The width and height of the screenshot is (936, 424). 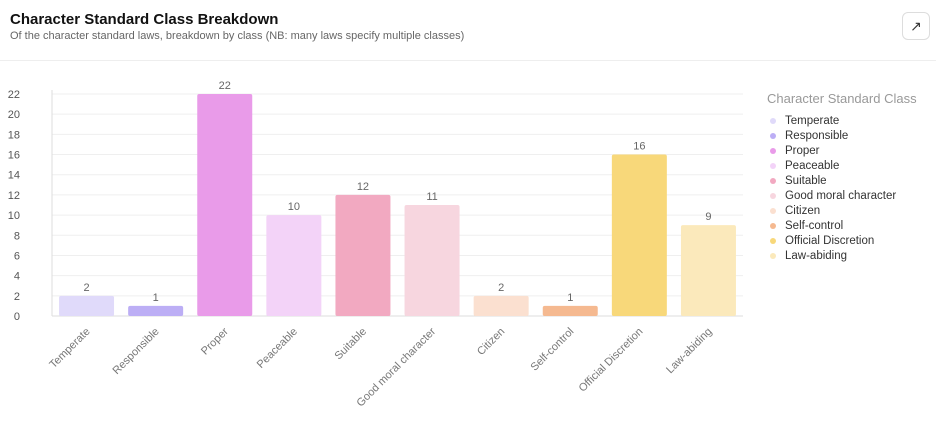 I want to click on legend-item: Peaceable, so click(x=842, y=165).